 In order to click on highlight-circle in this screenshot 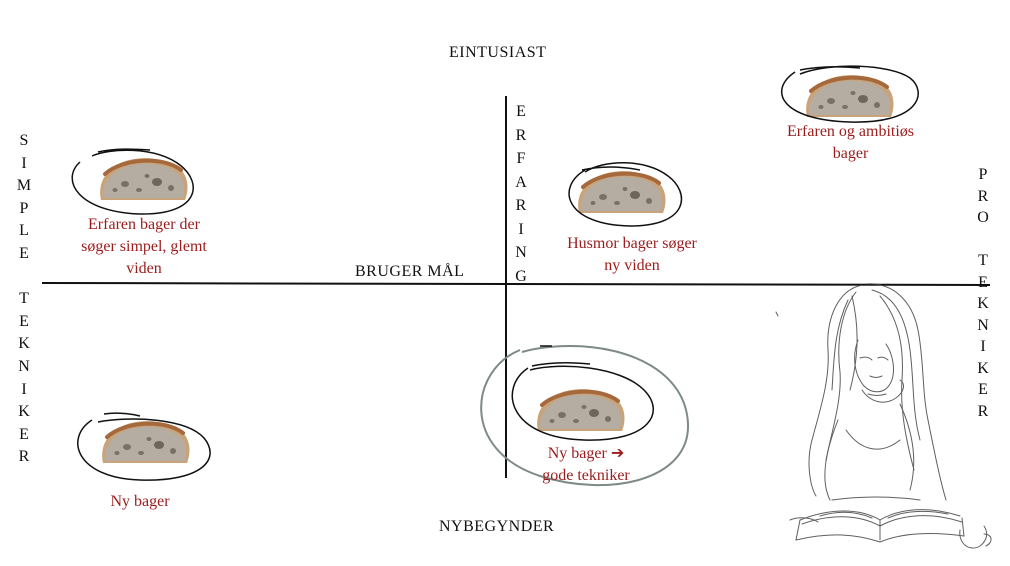, I will do `click(585, 415)`.